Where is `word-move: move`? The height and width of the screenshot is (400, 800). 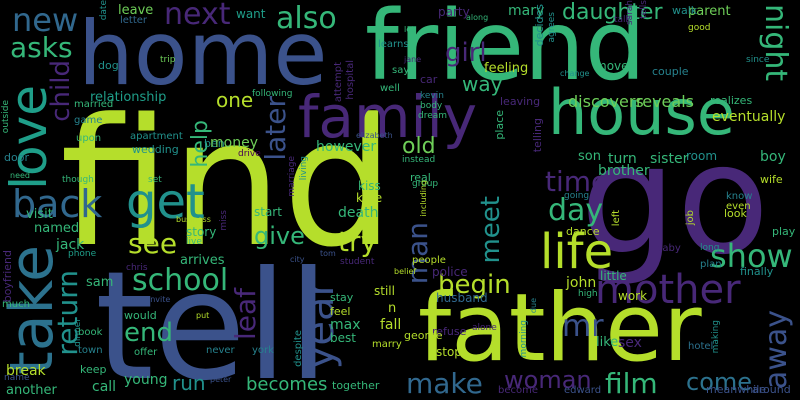 word-move: move is located at coordinates (612, 66).